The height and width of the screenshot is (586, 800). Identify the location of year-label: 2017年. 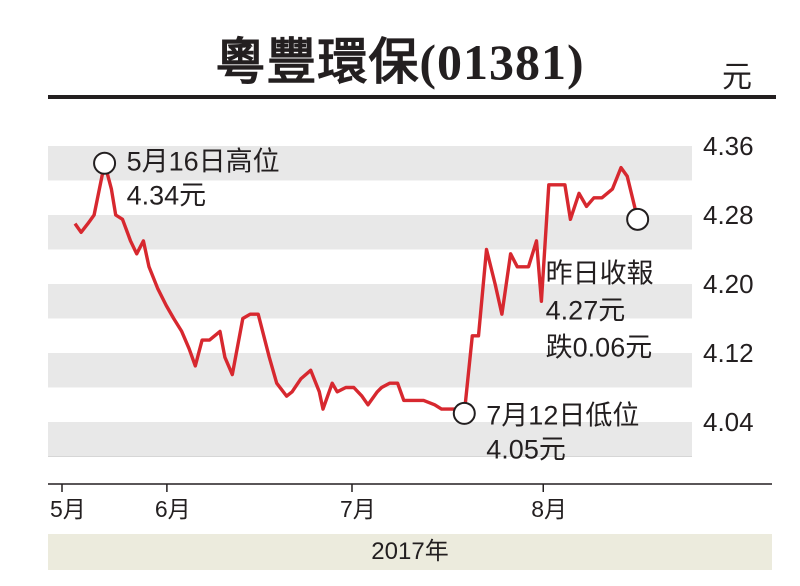
(410, 551).